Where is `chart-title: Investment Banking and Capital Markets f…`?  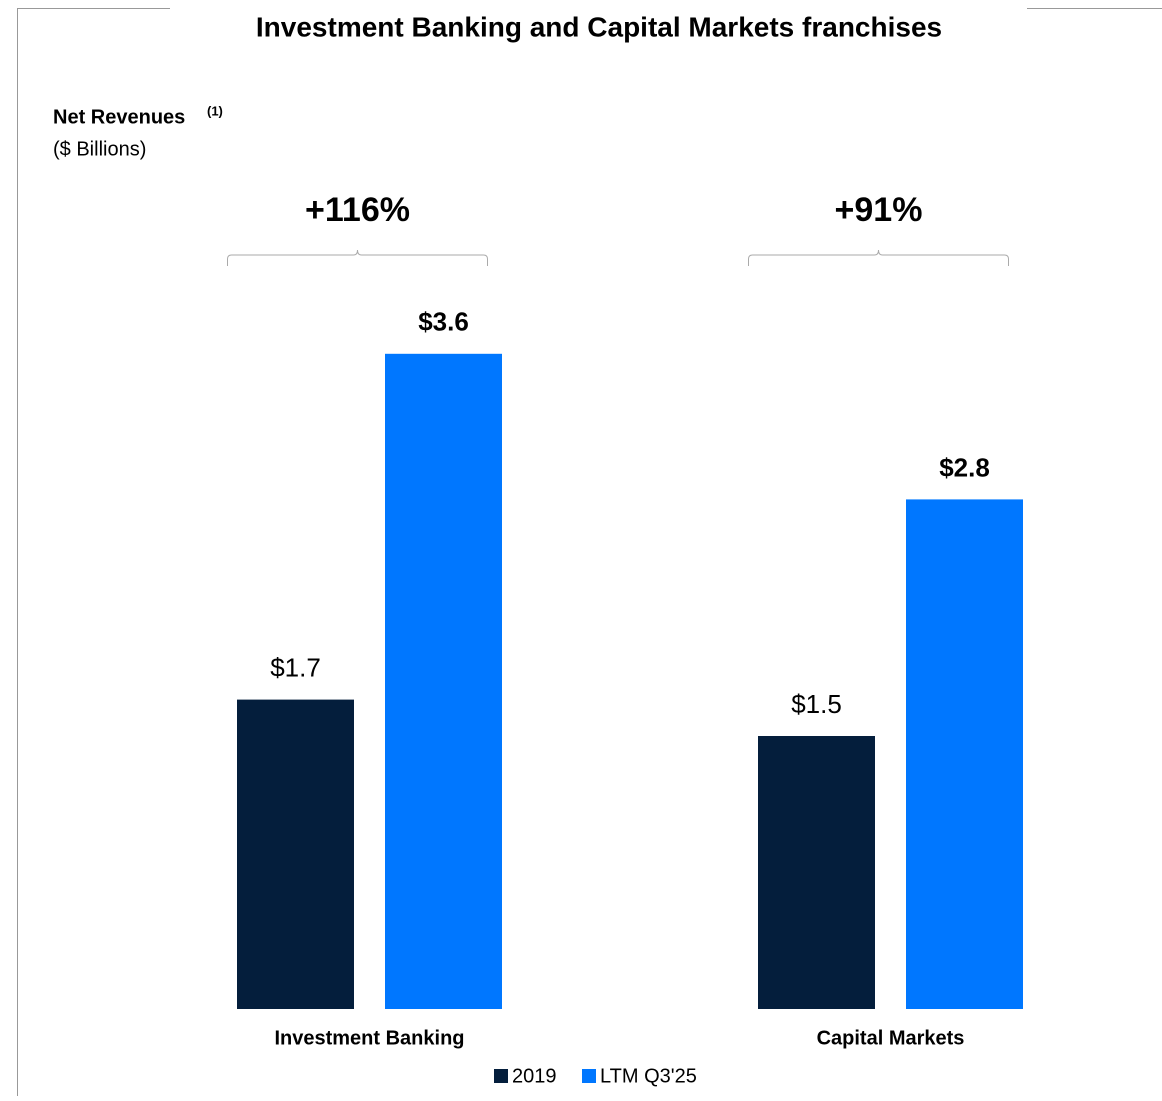
chart-title: Investment Banking and Capital Markets f… is located at coordinates (599, 26).